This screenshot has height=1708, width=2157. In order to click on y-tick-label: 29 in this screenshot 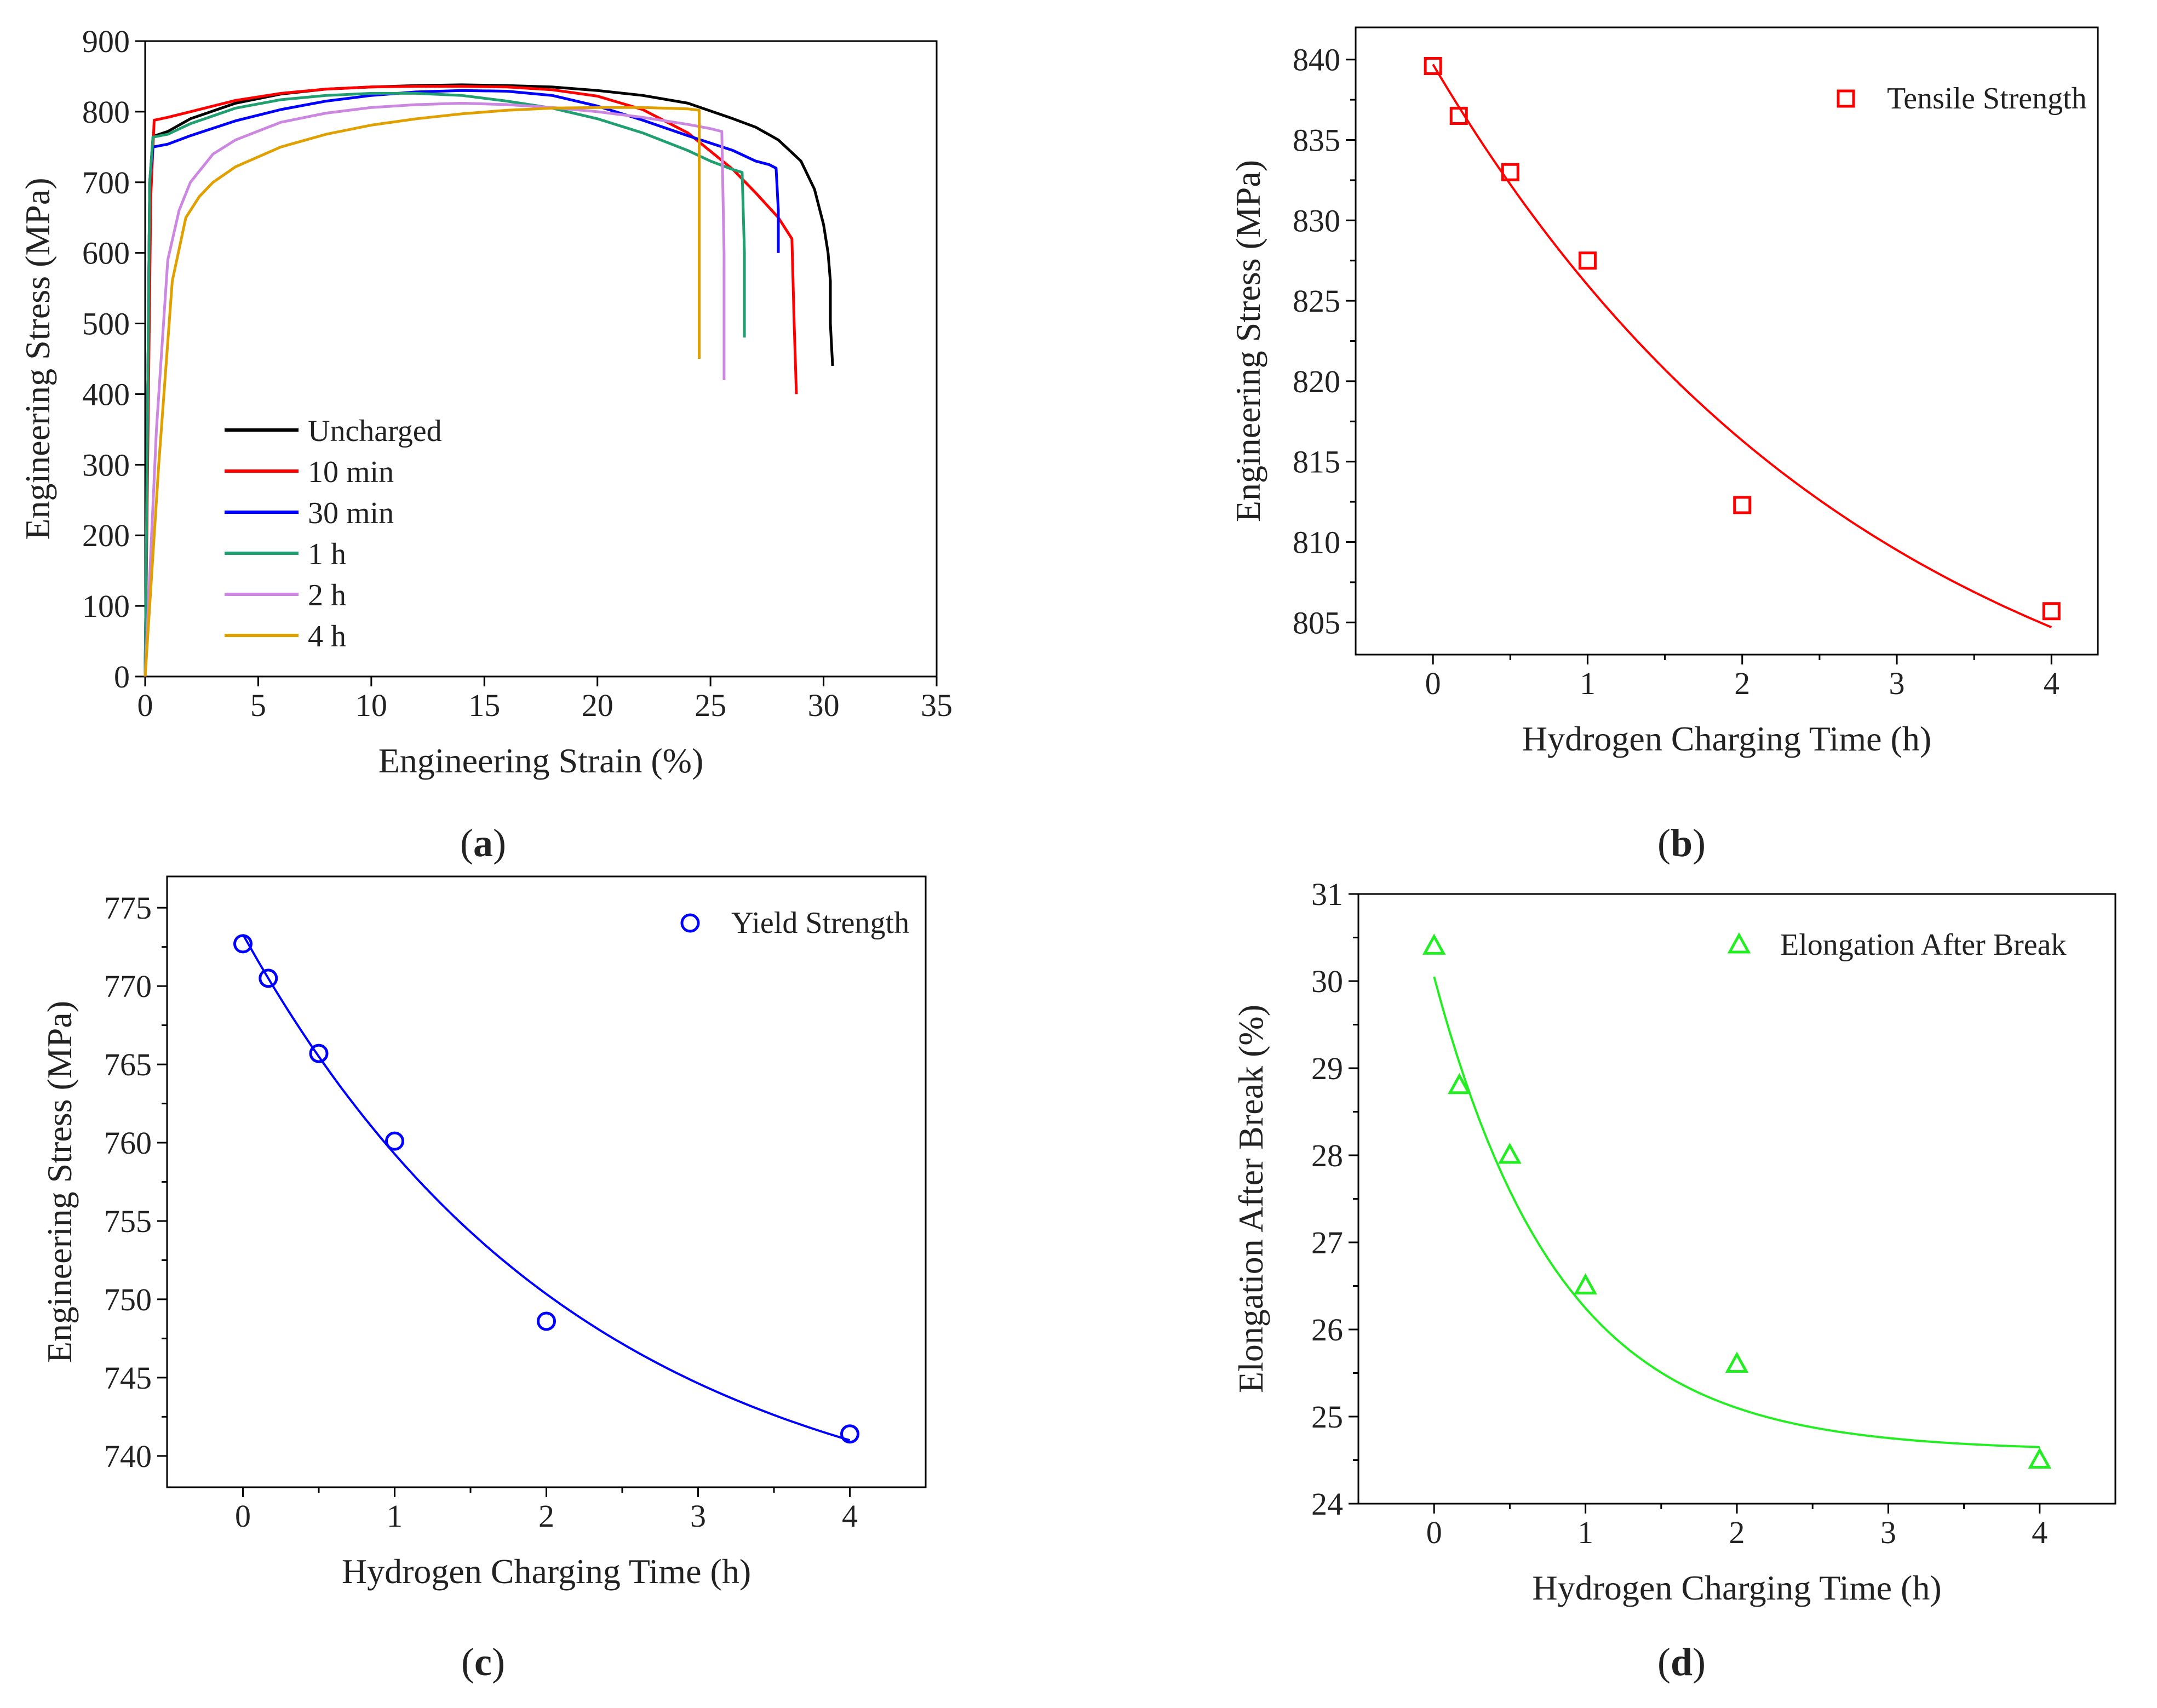, I will do `click(1327, 1068)`.